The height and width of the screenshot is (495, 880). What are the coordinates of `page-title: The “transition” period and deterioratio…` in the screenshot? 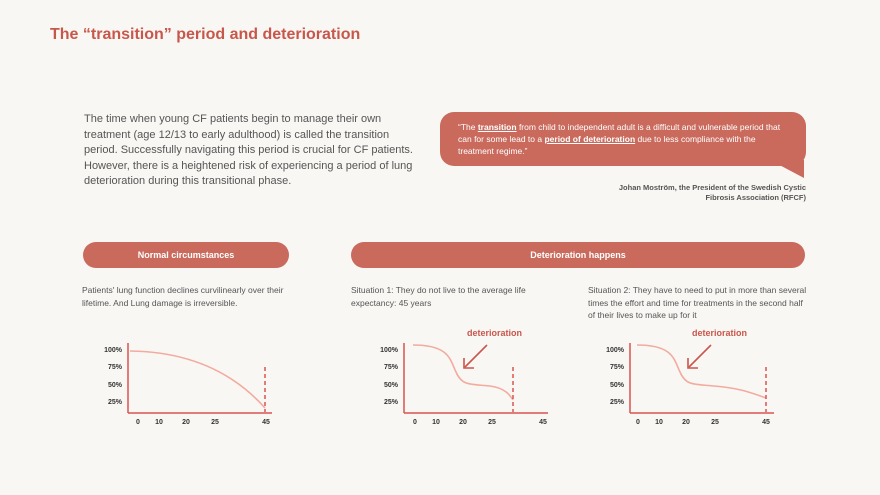 It's located at (205, 34).